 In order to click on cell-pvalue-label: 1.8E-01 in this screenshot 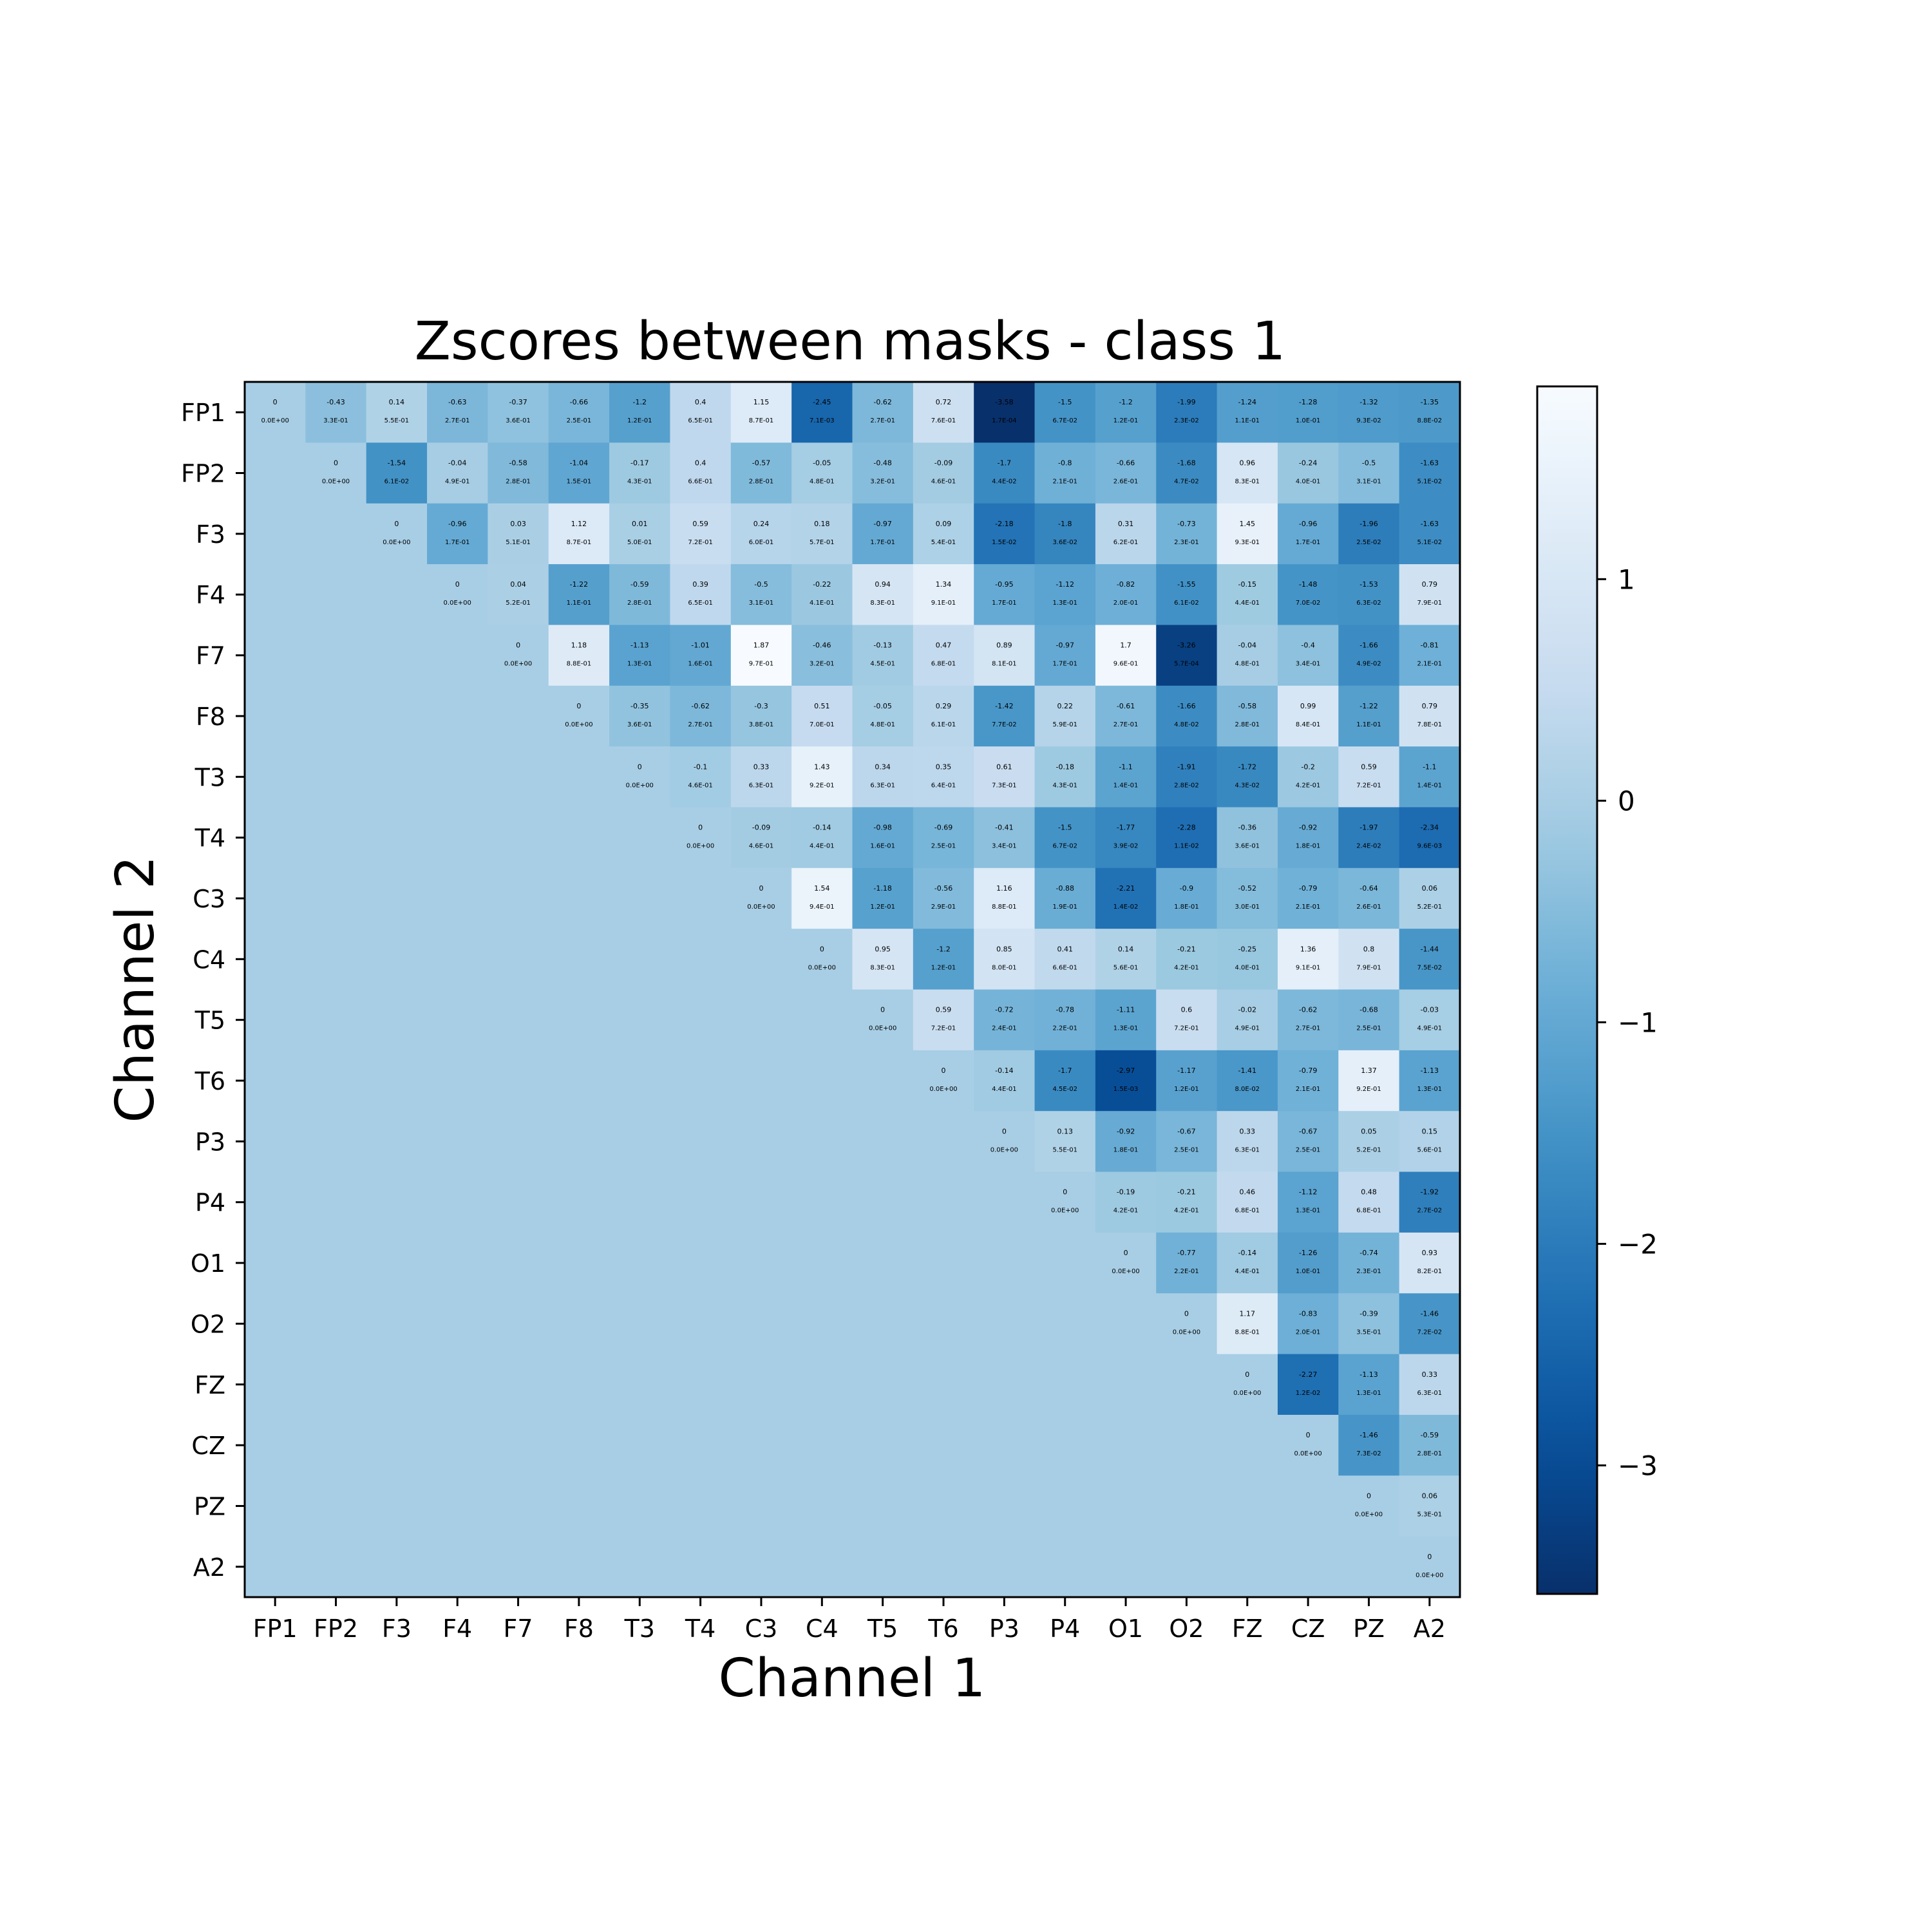, I will do `click(1126, 1149)`.